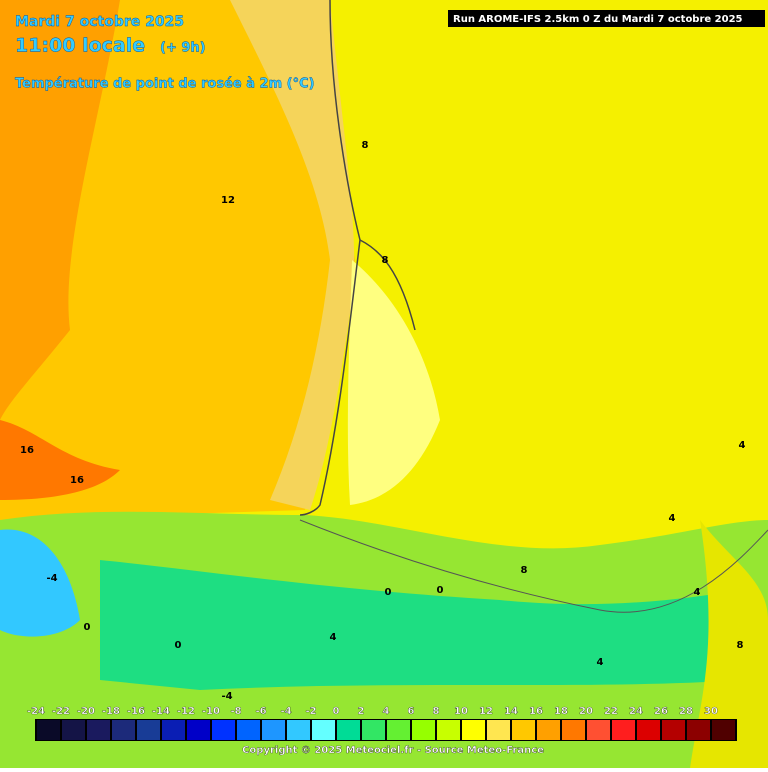 The width and height of the screenshot is (768, 772). Describe the element at coordinates (436, 711) in the screenshot. I see `legend-tick-label: 8` at that location.